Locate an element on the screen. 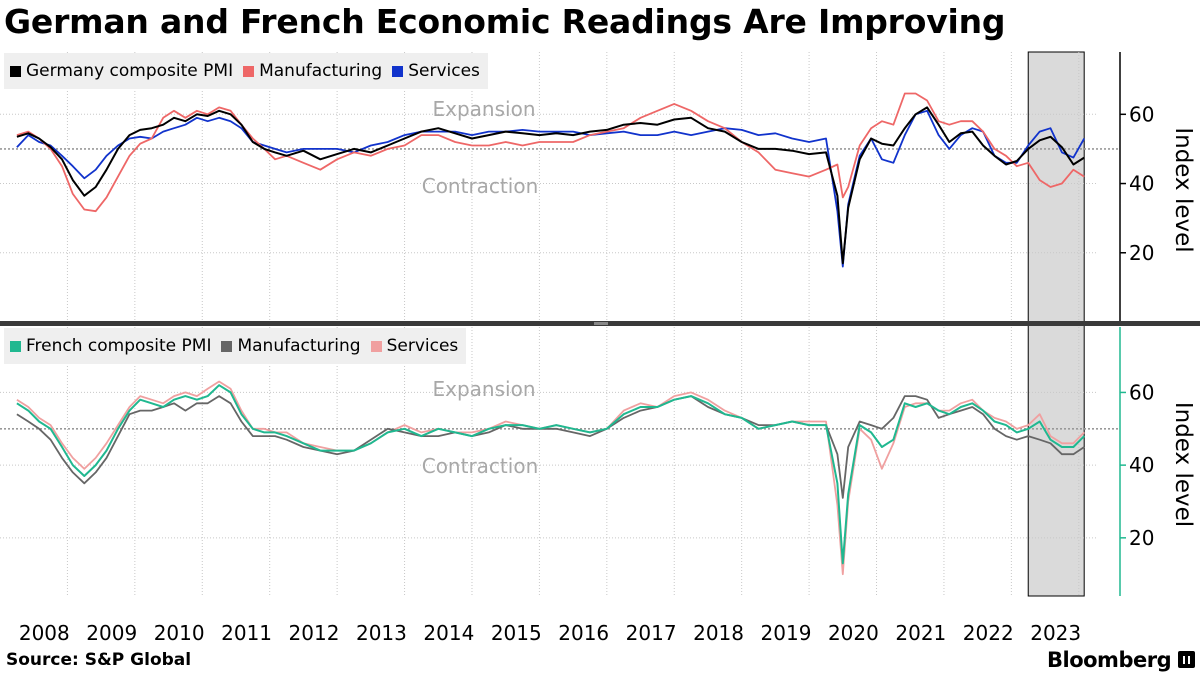 The image size is (1200, 675). x-tick-label: 2012 is located at coordinates (314, 633).